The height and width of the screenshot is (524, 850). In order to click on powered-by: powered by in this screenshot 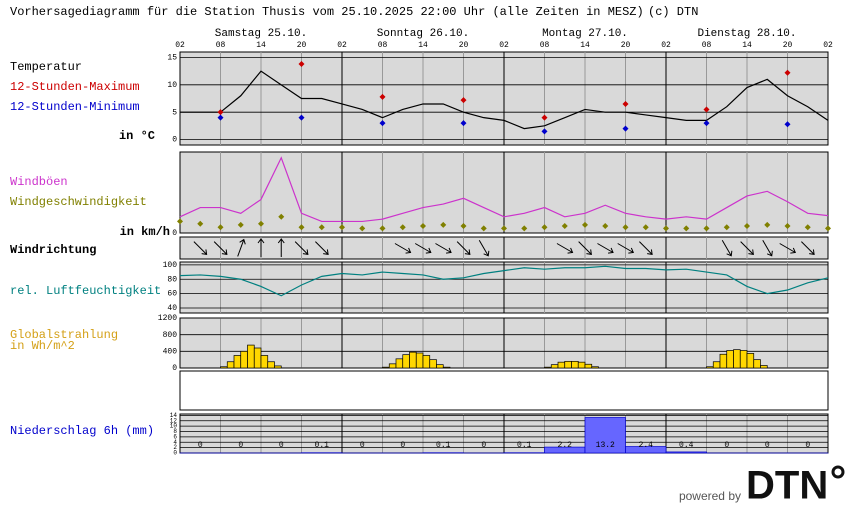, I will do `click(710, 496)`.